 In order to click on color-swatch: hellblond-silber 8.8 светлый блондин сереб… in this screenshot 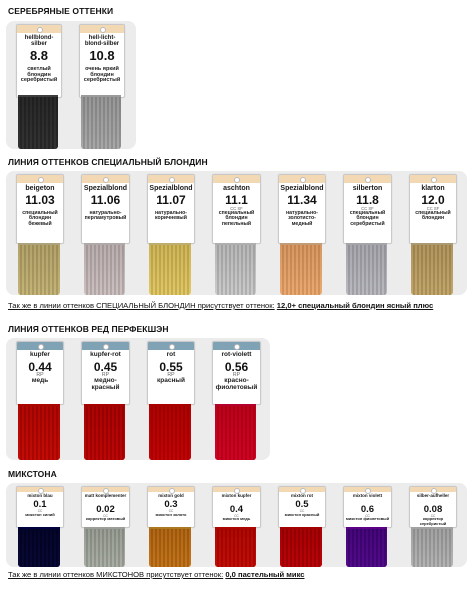, I will do `click(38, 86)`.